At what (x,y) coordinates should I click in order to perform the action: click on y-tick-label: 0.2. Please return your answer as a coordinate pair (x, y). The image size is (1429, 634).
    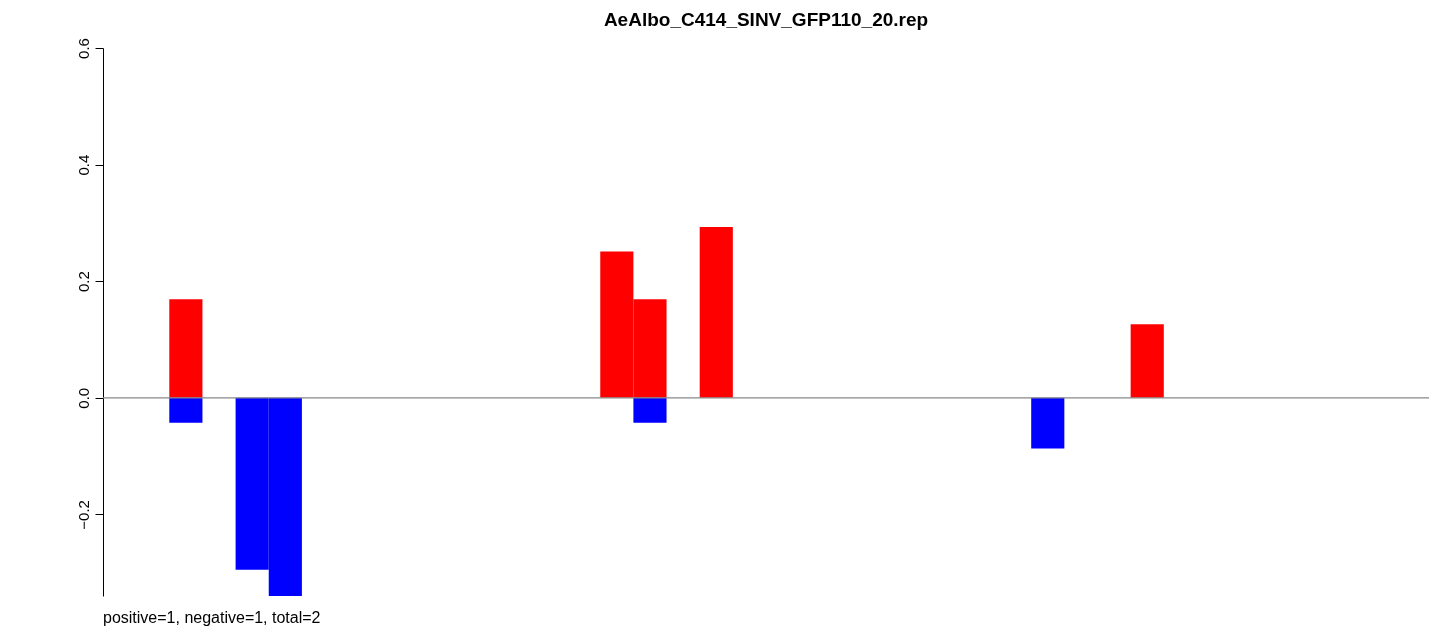
    Looking at the image, I should click on (83, 282).